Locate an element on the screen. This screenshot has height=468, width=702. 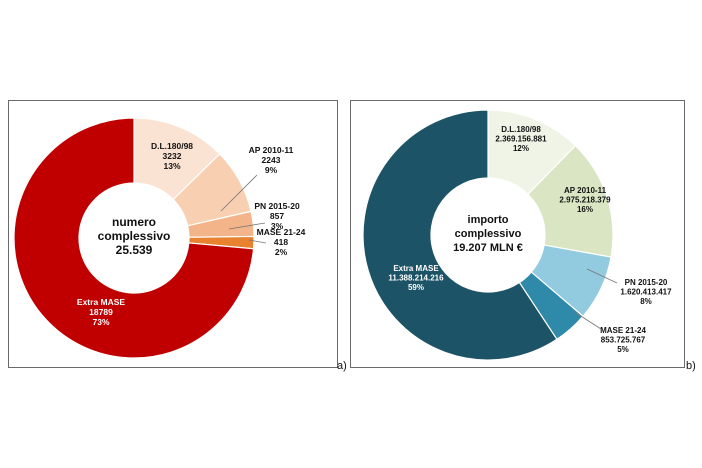
slice-label: PN 2015-20 1.620.413.417 8% is located at coordinates (646, 292).